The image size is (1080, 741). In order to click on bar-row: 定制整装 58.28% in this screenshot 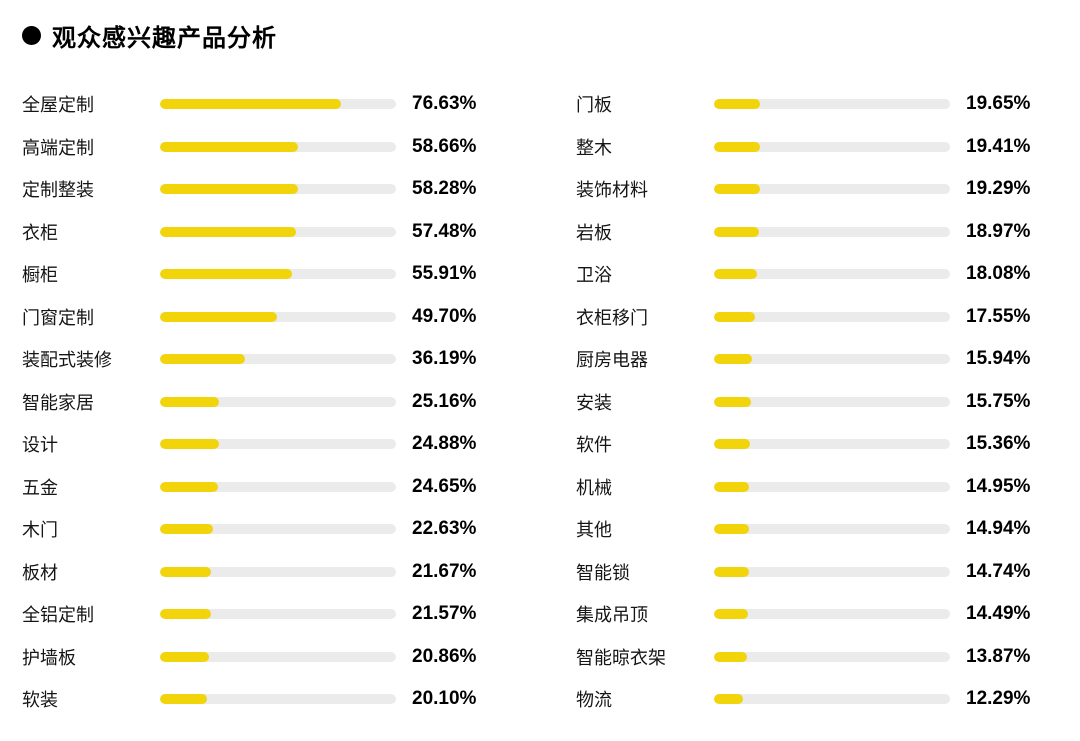, I will do `click(262, 189)`.